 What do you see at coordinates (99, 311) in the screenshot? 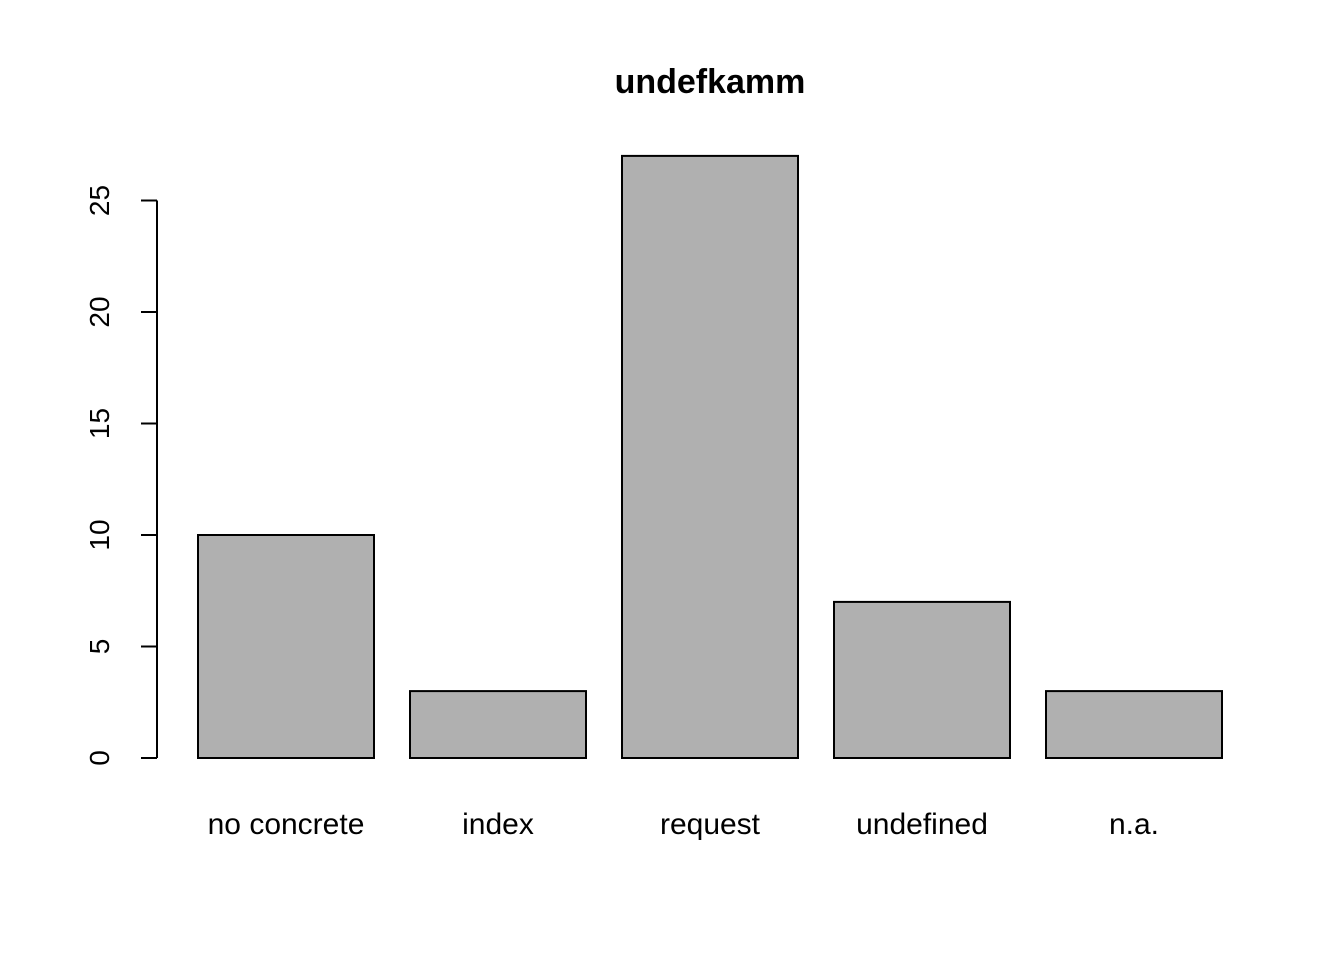
I see `y-tick-label: 20` at bounding box center [99, 311].